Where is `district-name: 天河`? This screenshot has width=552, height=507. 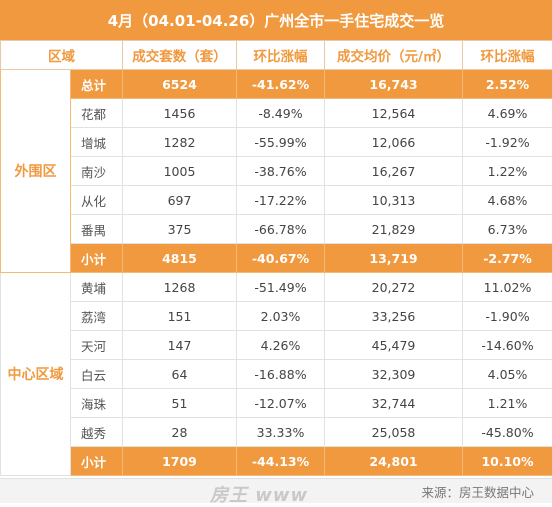
district-name: 天河 is located at coordinates (97, 345).